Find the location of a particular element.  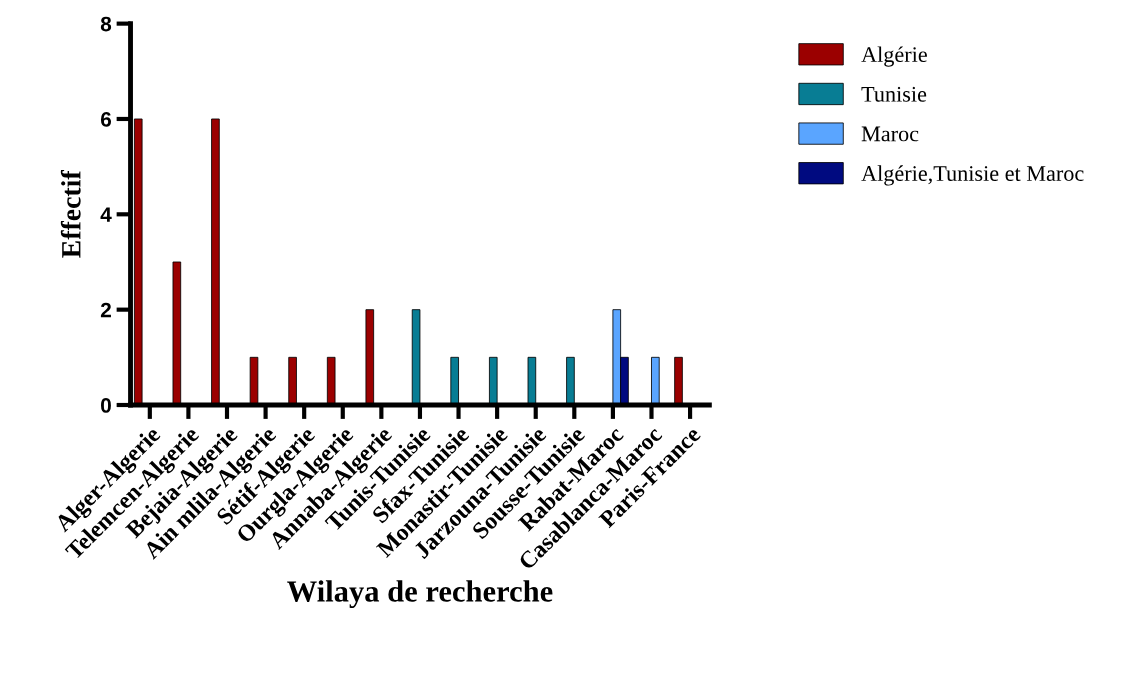

y-tick-label: 4 is located at coordinates (106, 214).